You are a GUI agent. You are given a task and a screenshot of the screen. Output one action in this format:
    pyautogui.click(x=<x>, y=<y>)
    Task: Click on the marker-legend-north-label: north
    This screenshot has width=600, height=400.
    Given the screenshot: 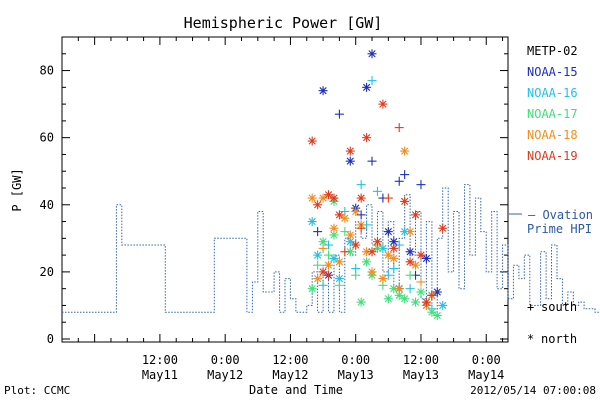 What is the action you would take?
    pyautogui.click(x=559, y=339)
    